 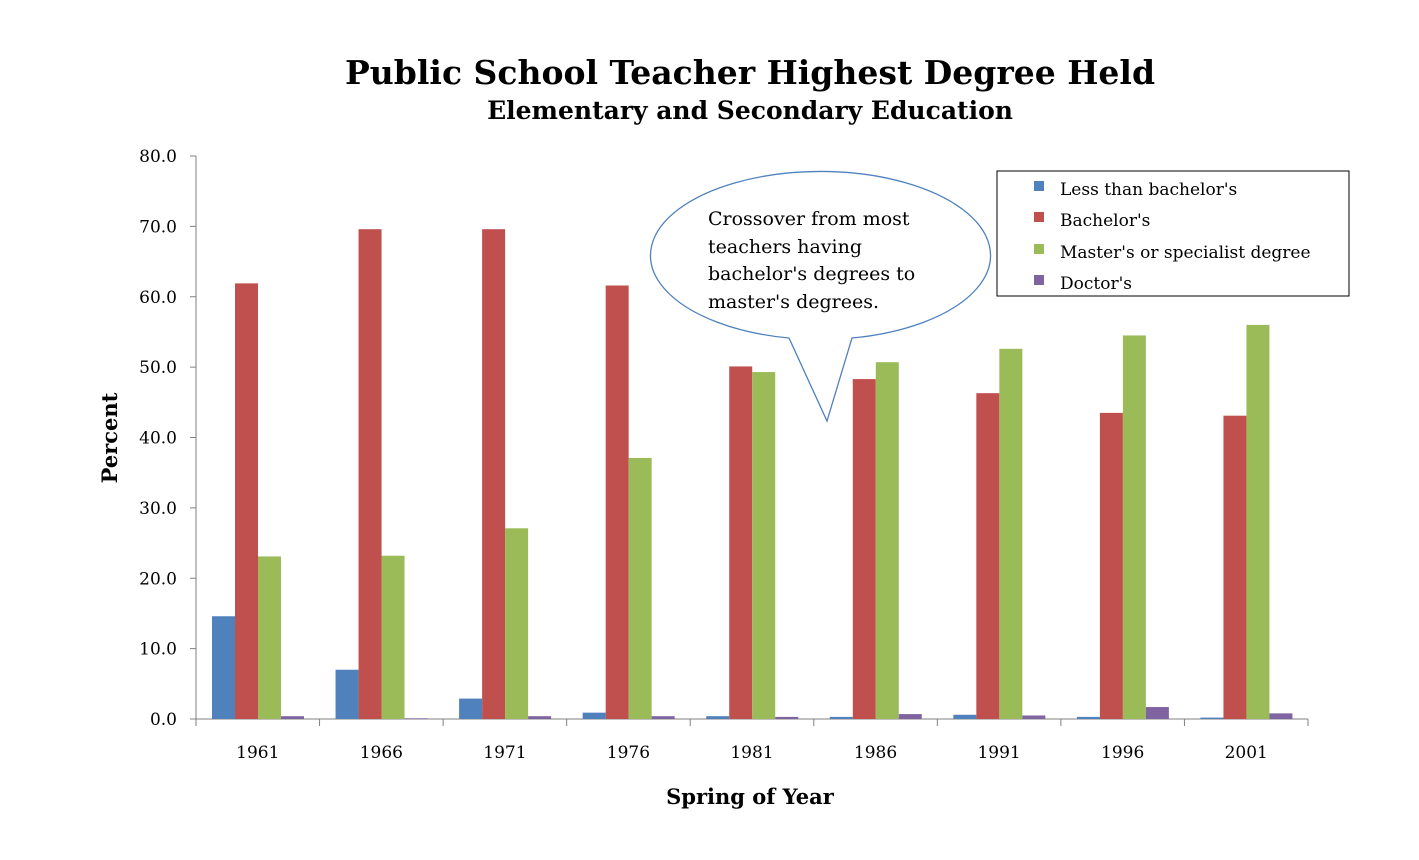 I want to click on y-axis: 0.0 10.0 20.0 30.0 40.0 50.0 60.0 70.0 80.0, so click(x=168, y=438).